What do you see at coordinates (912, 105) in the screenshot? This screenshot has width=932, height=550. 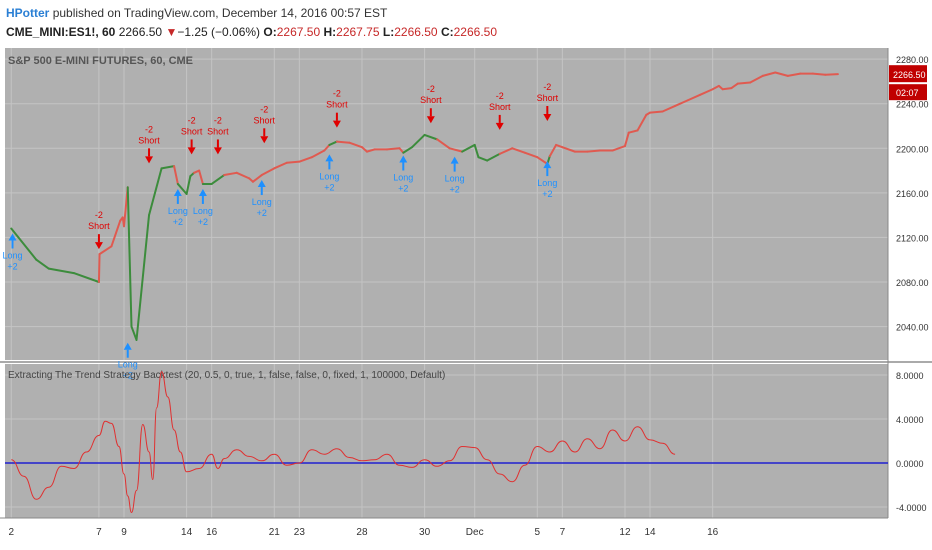 I see `y-tick-label: 2240.00` at bounding box center [912, 105].